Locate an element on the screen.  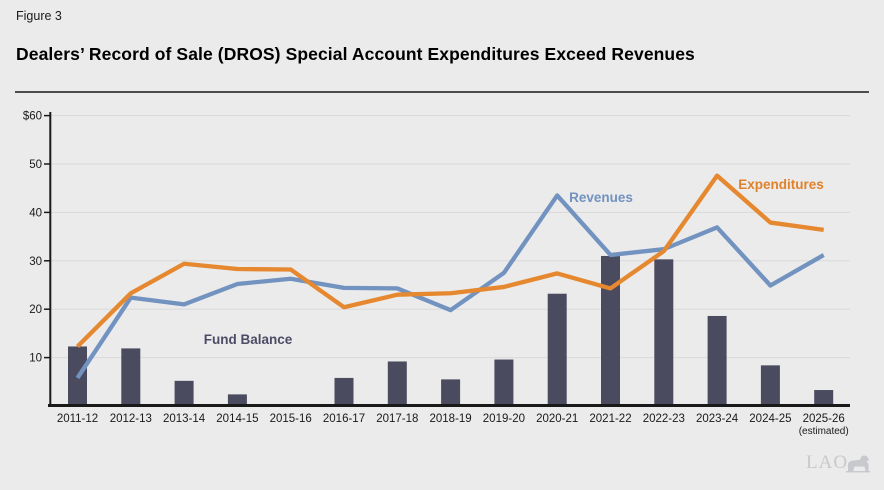
x-tick-label: 2014-15 is located at coordinates (237, 419).